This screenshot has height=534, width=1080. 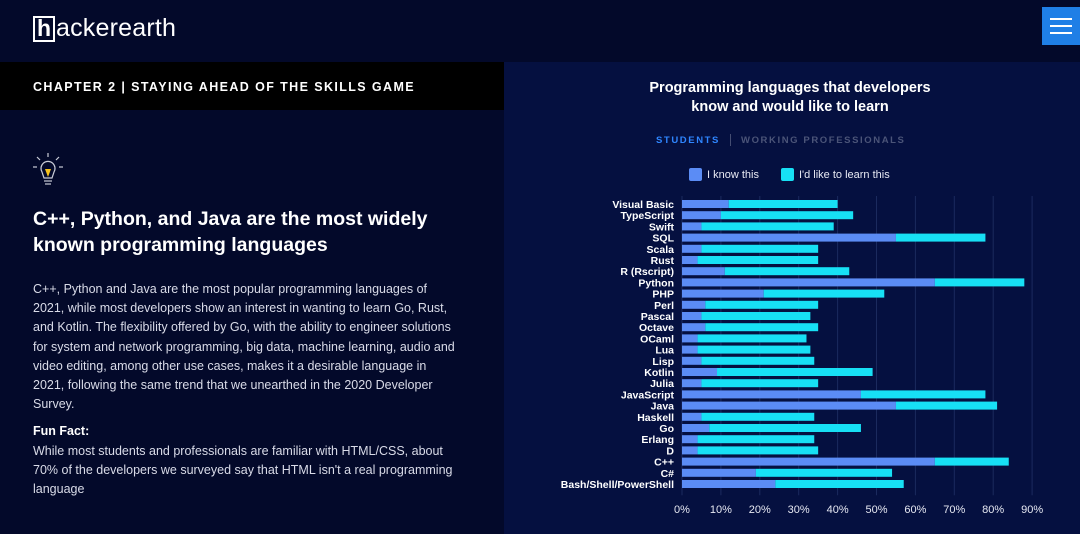 What do you see at coordinates (695, 174) in the screenshot?
I see `legend-swatch-know` at bounding box center [695, 174].